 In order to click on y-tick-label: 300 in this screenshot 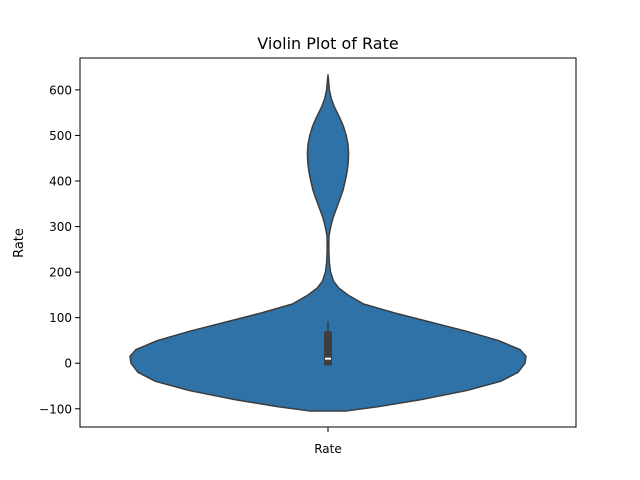, I will do `click(60, 227)`.